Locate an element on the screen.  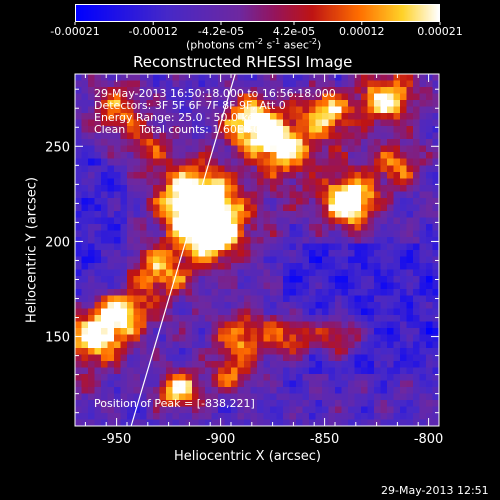
info-line-time: 29-May-2013 16:50:18.000 to 16:56:18.000 is located at coordinates (215, 93).